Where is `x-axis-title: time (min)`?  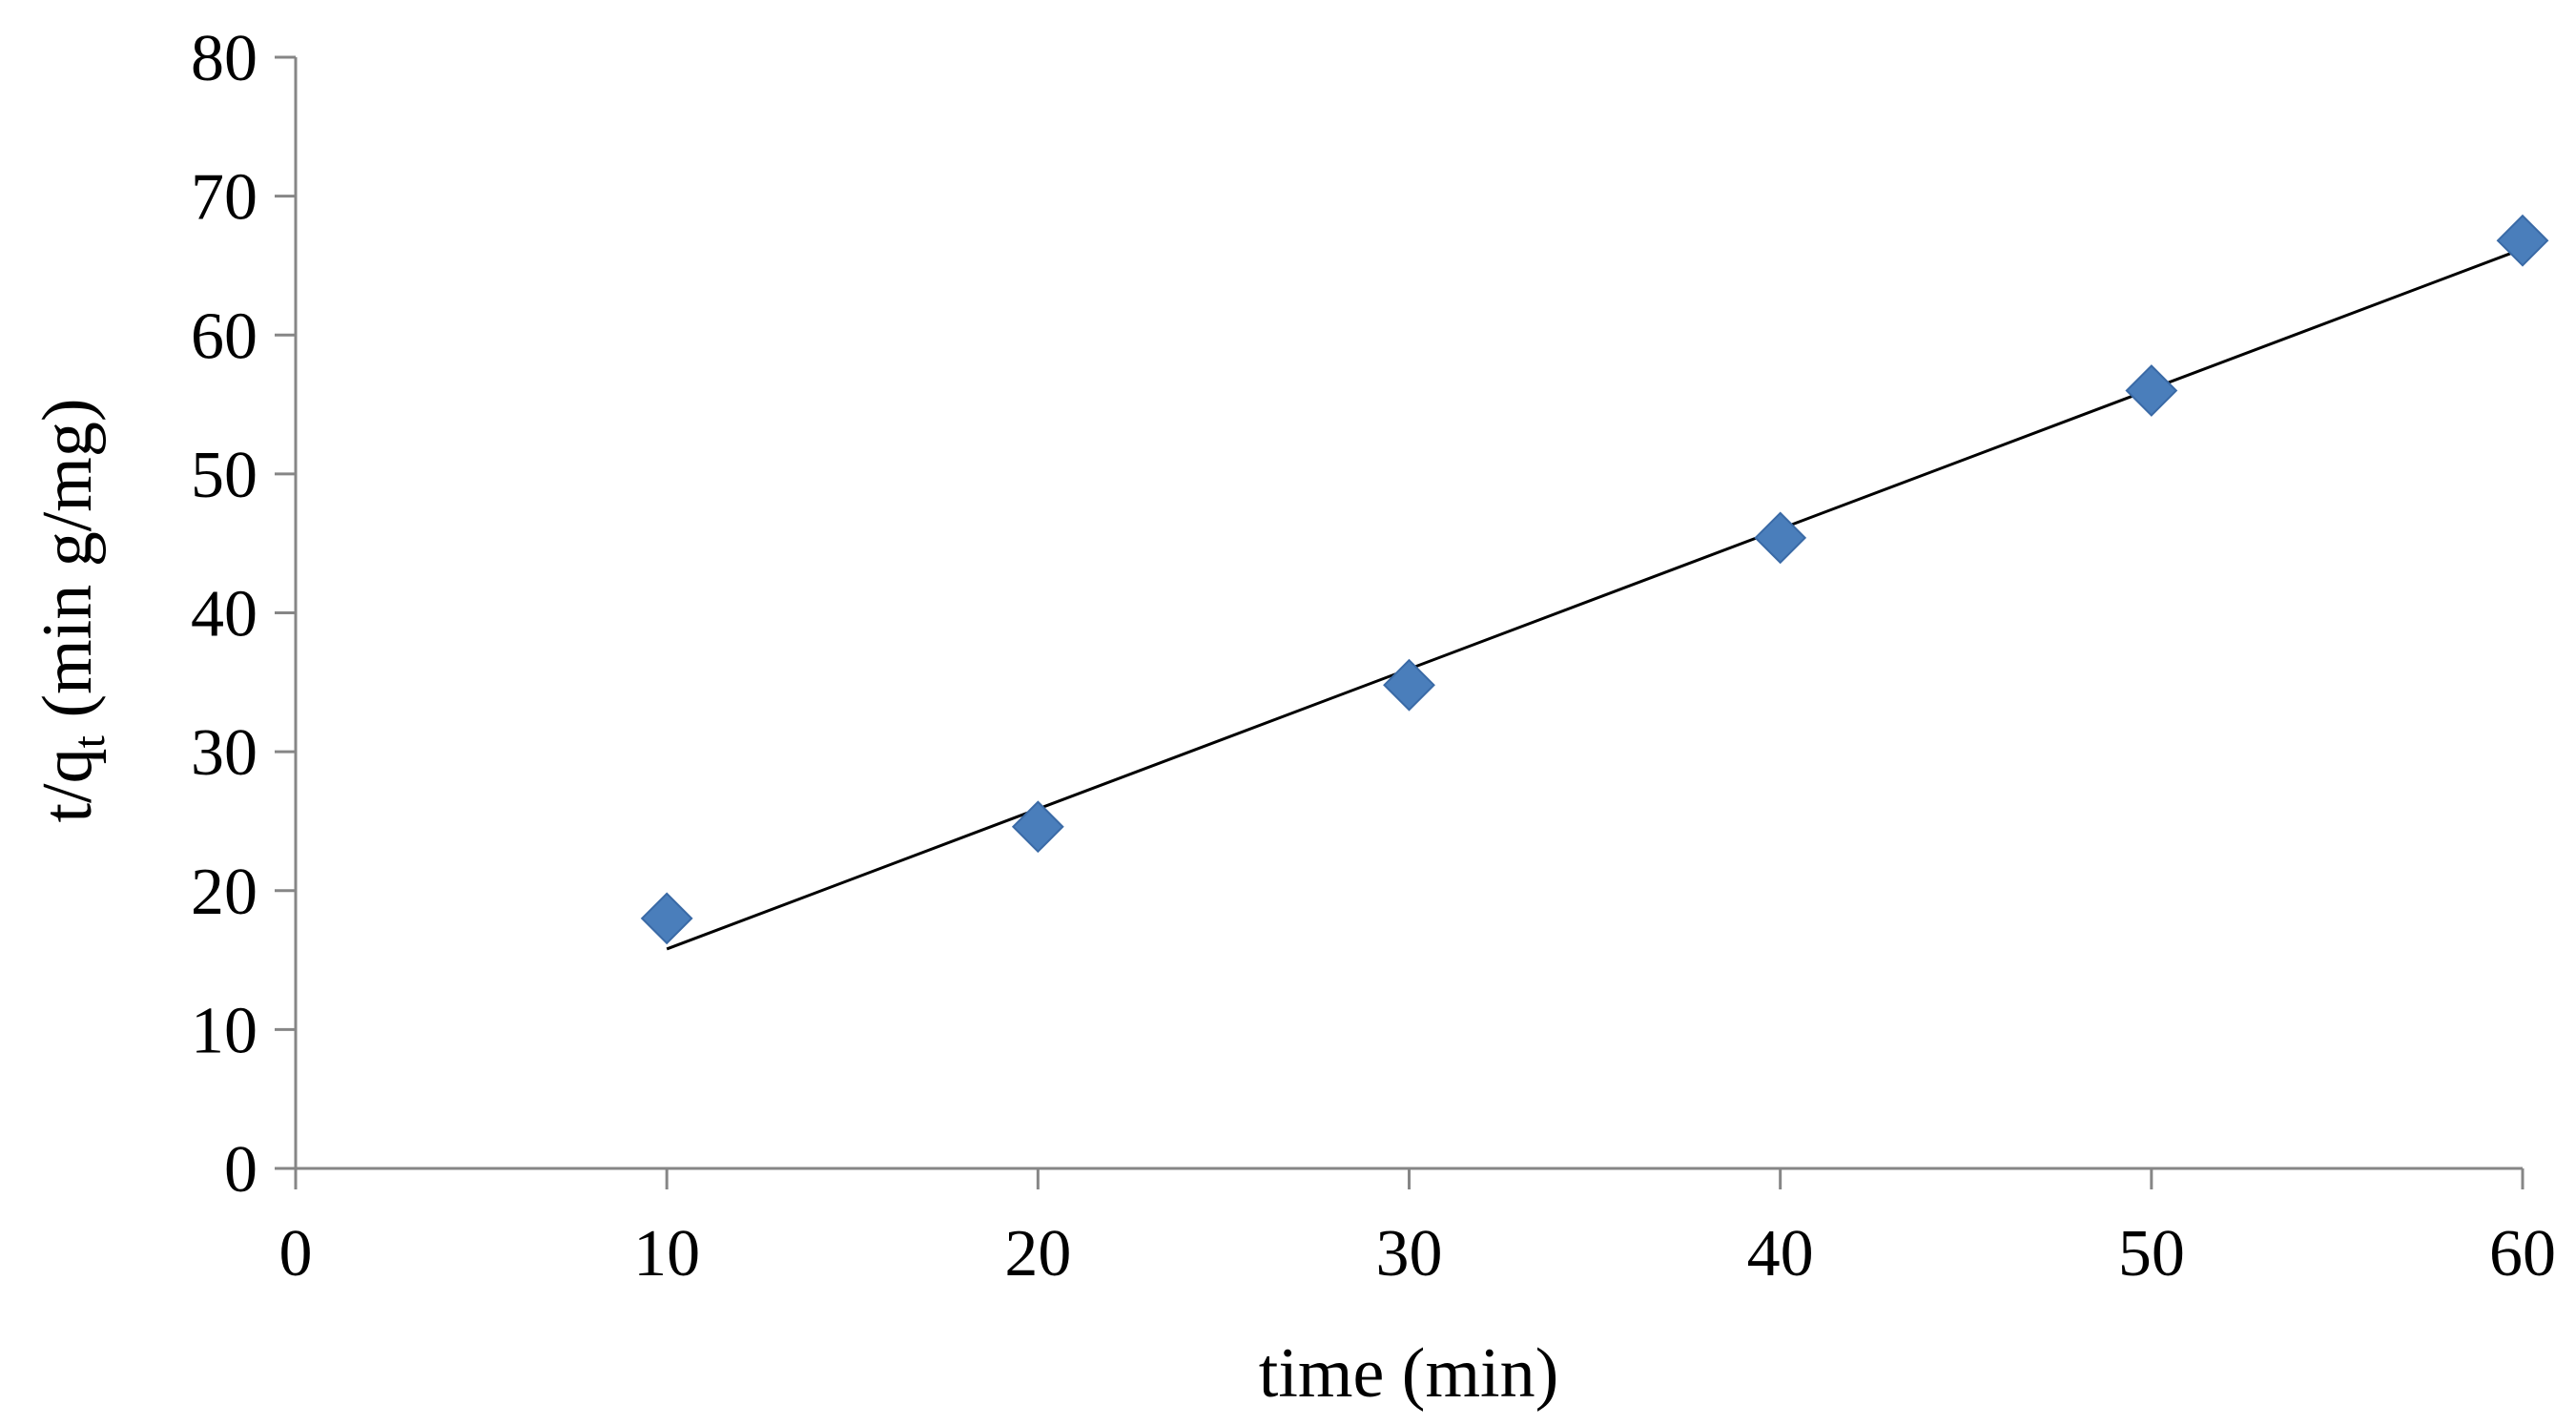
x-axis-title: time (min) is located at coordinates (1408, 1373).